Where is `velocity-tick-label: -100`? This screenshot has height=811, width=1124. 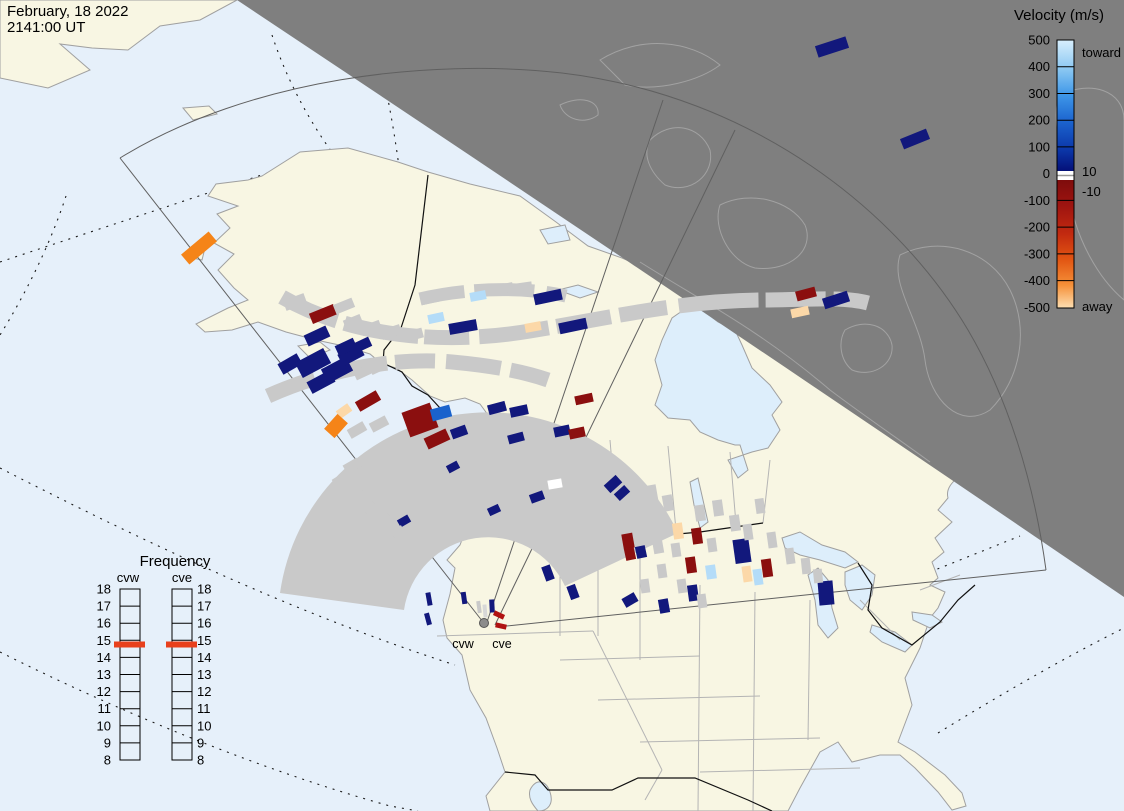
velocity-tick-label: -100 is located at coordinates (1037, 200).